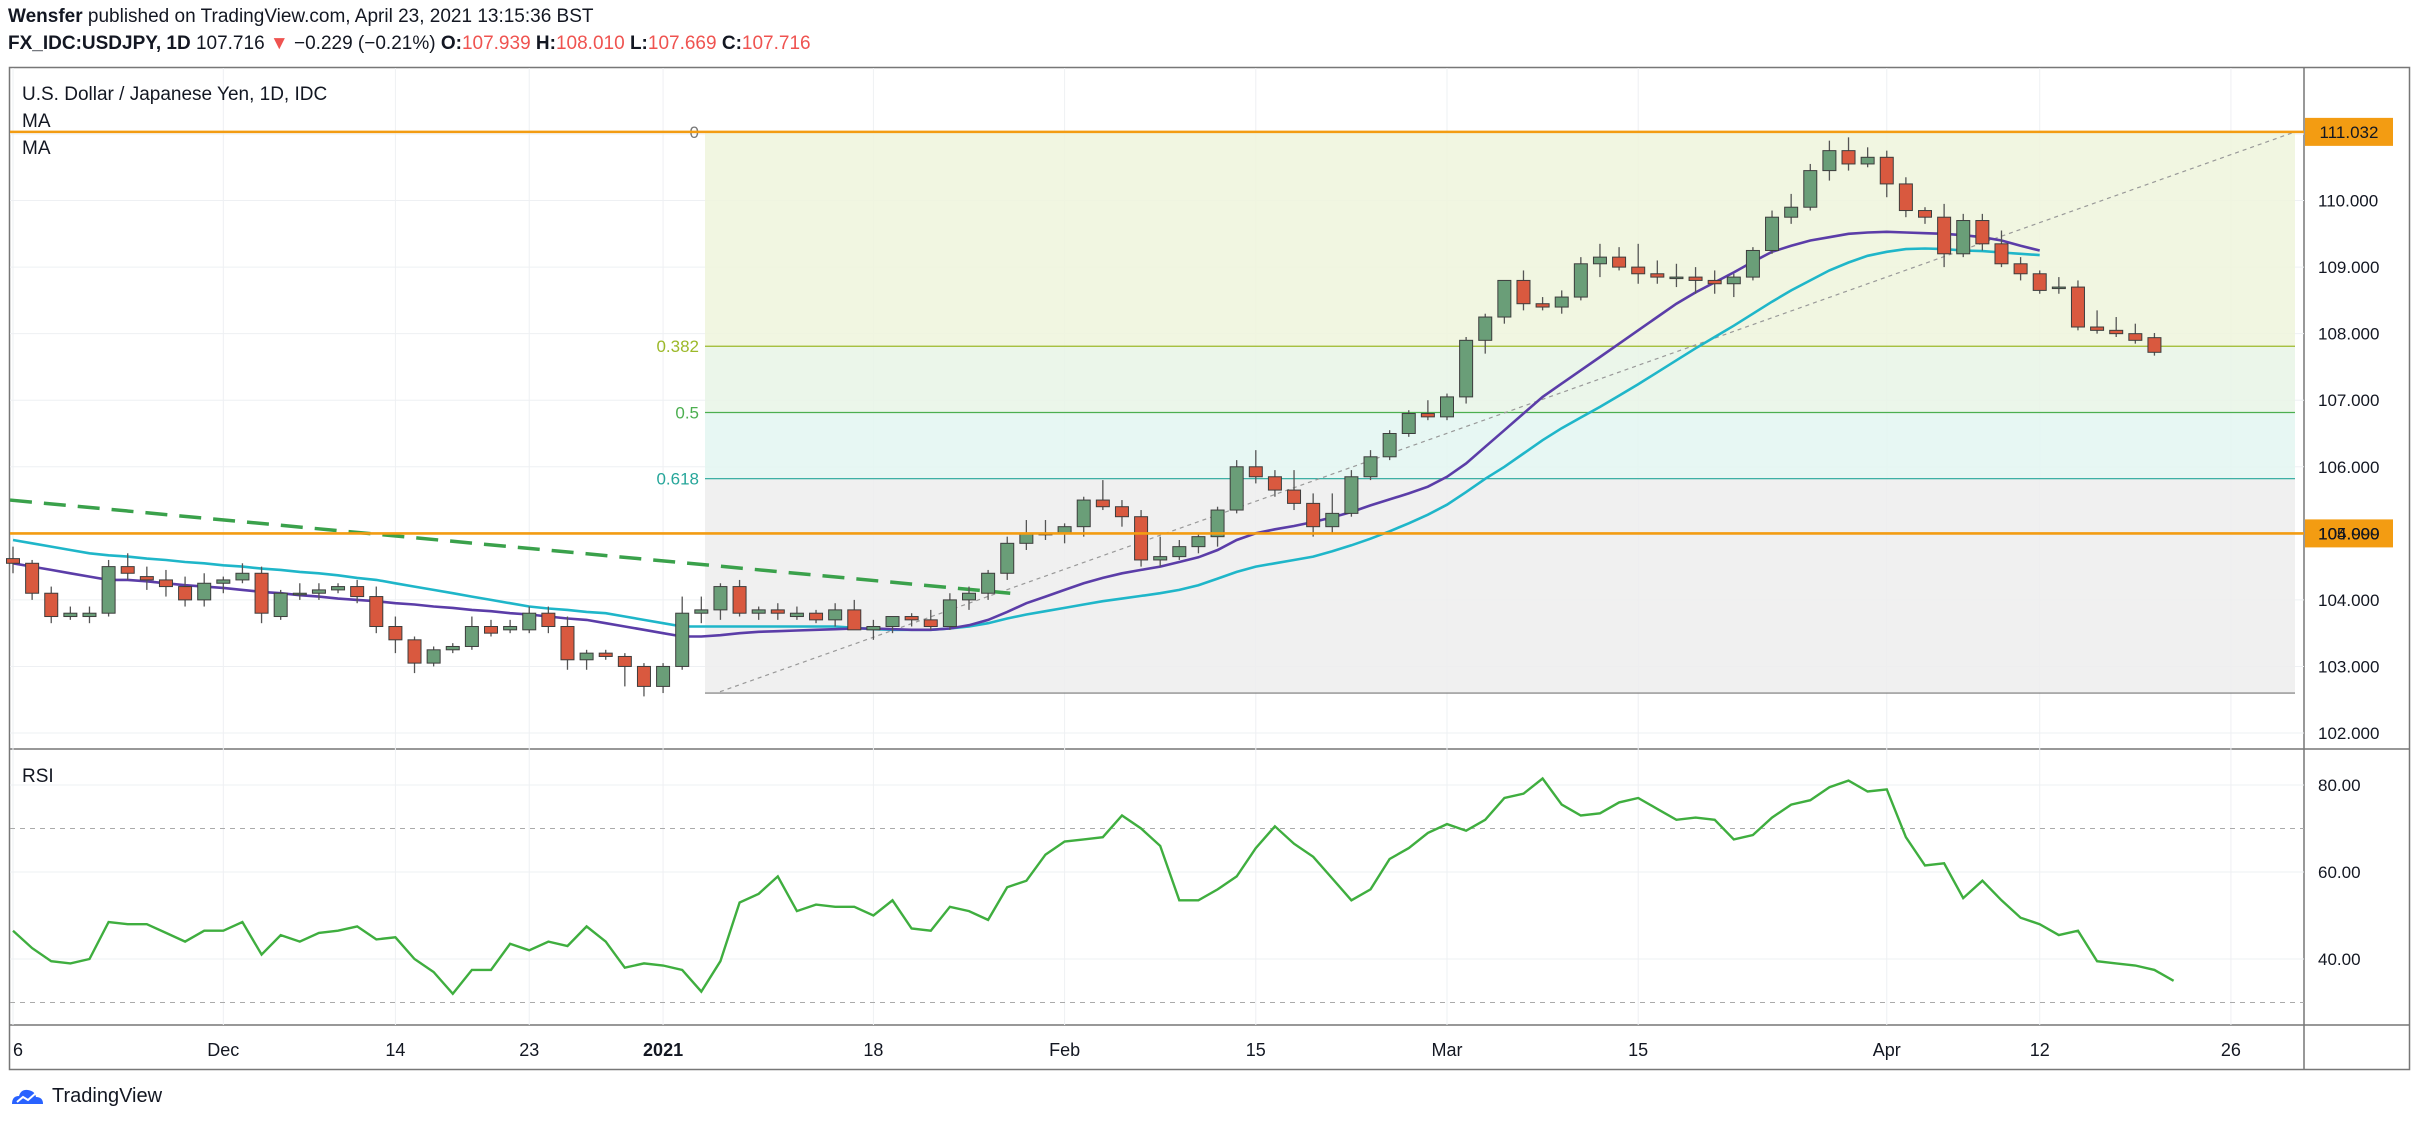 The image size is (2415, 1128). Describe the element at coordinates (1500, 586) in the screenshot. I see `fibonacci-band` at that location.